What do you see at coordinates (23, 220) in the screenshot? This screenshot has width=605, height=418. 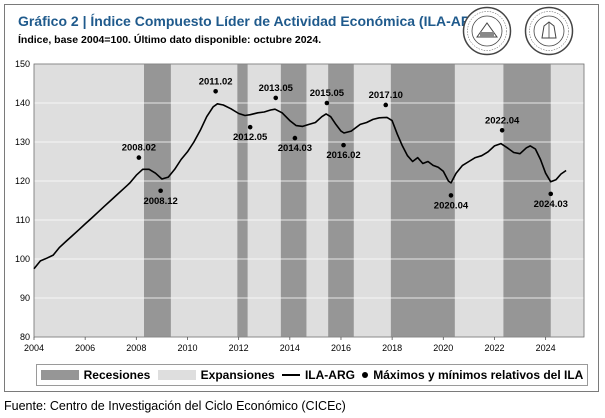 I see `y-tick-label: 110` at bounding box center [23, 220].